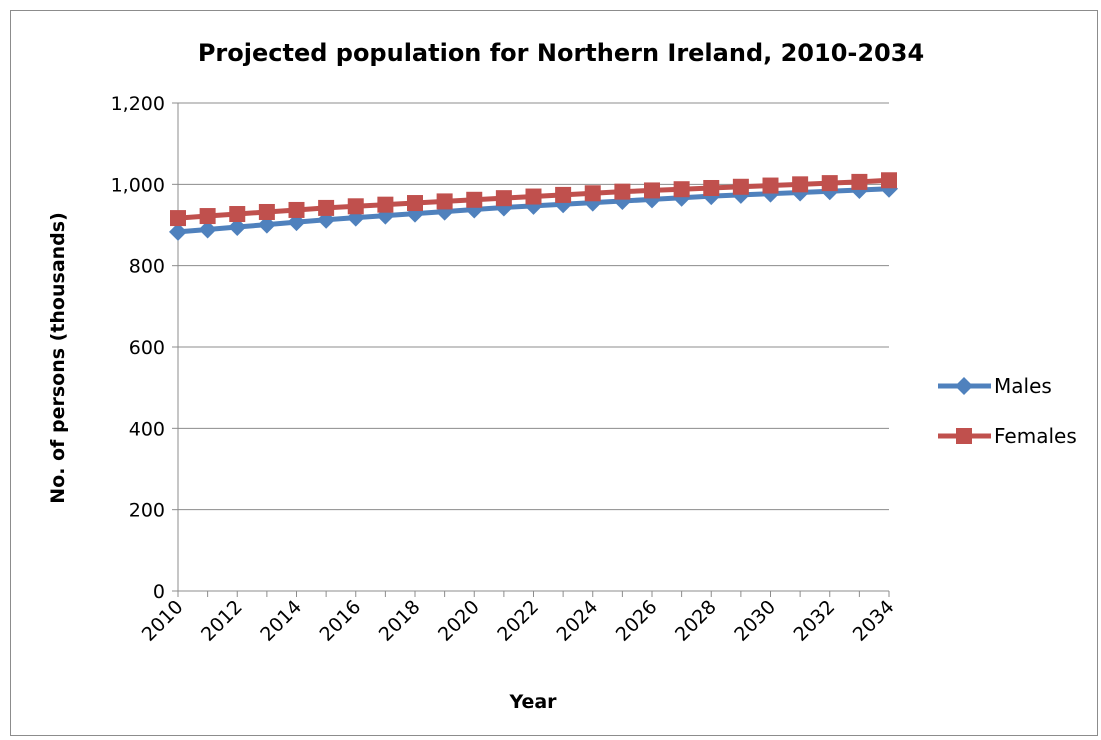  I want to click on y-tick-label: 0, so click(159, 592).